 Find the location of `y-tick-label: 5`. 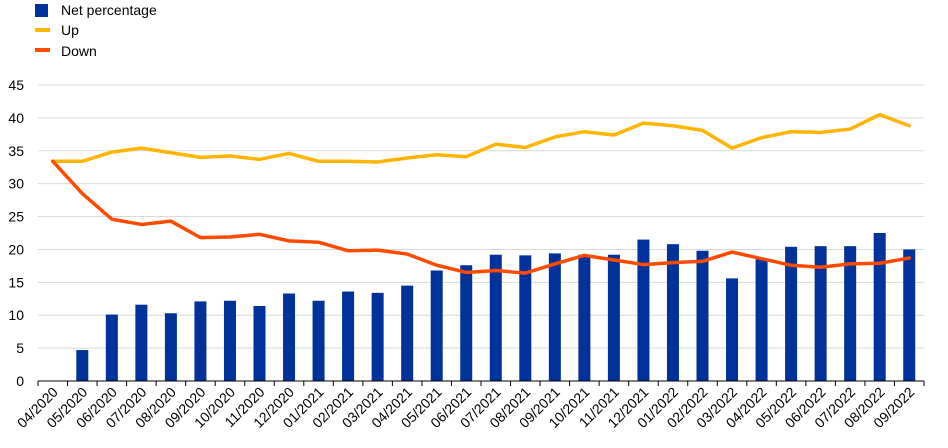

y-tick-label: 5 is located at coordinates (20, 348).